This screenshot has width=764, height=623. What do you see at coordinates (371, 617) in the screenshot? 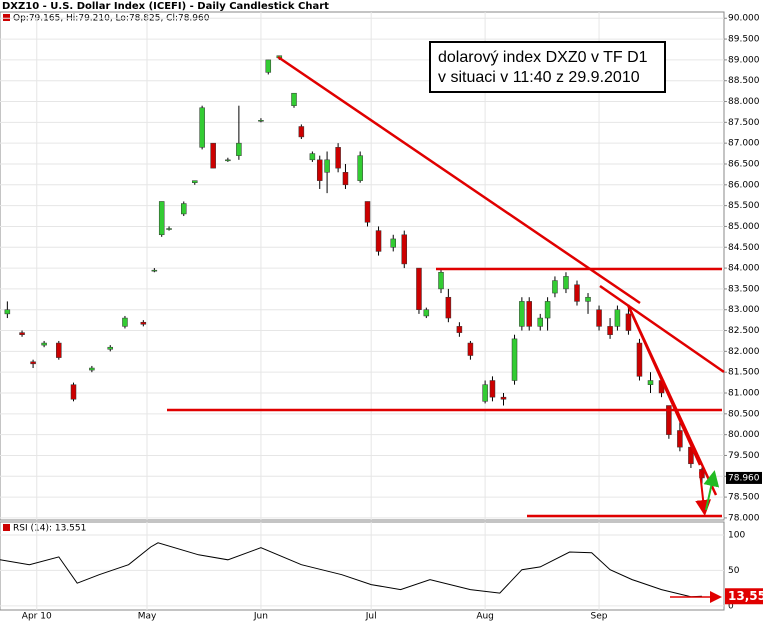
I see `x-tick-label: Jul` at bounding box center [371, 617].